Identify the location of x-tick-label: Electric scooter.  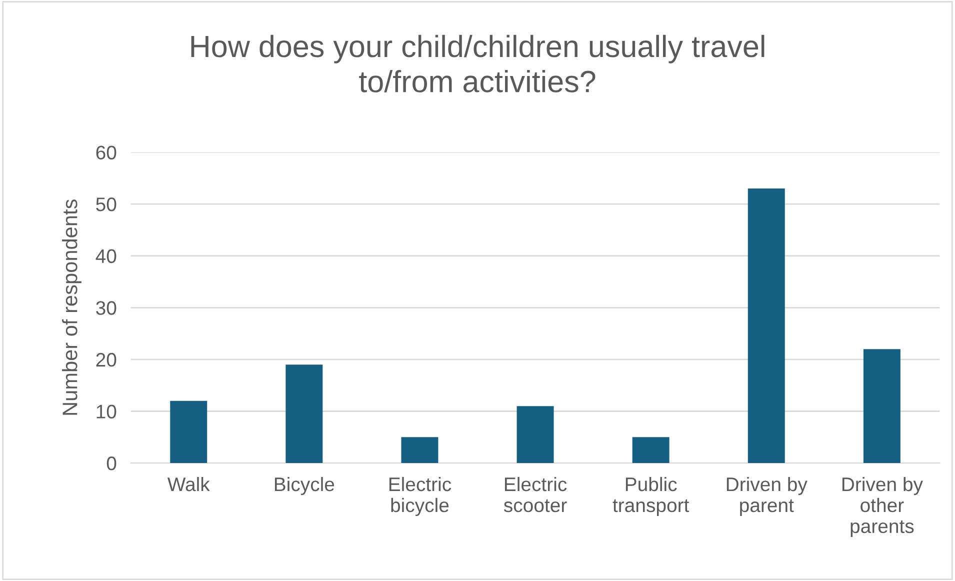
(535, 494).